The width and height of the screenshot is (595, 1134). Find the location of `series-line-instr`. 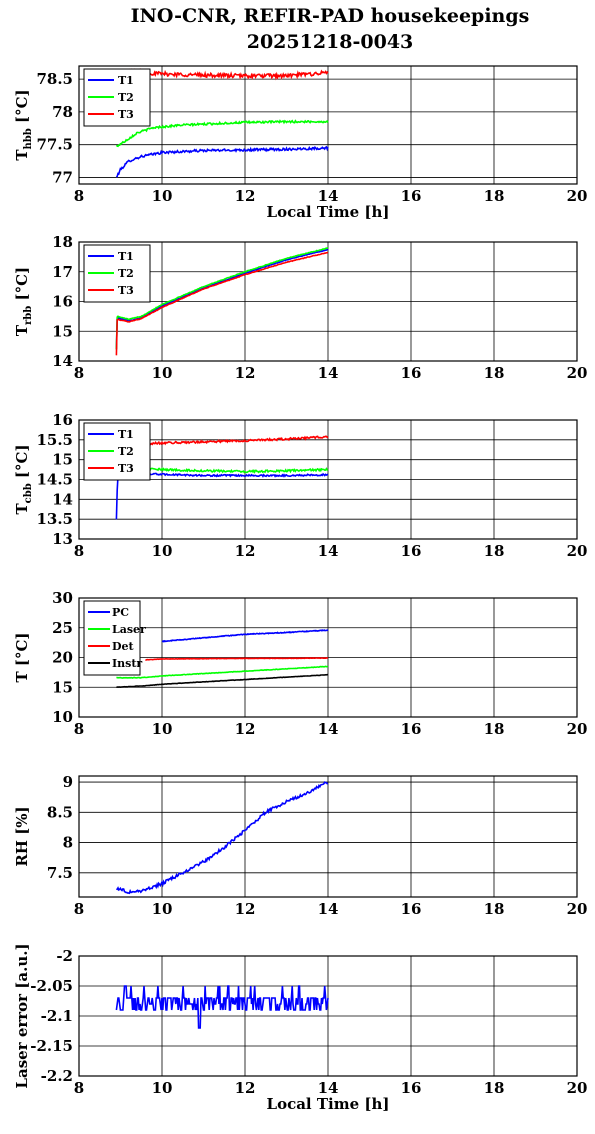

series-line-instr is located at coordinates (222, 681).